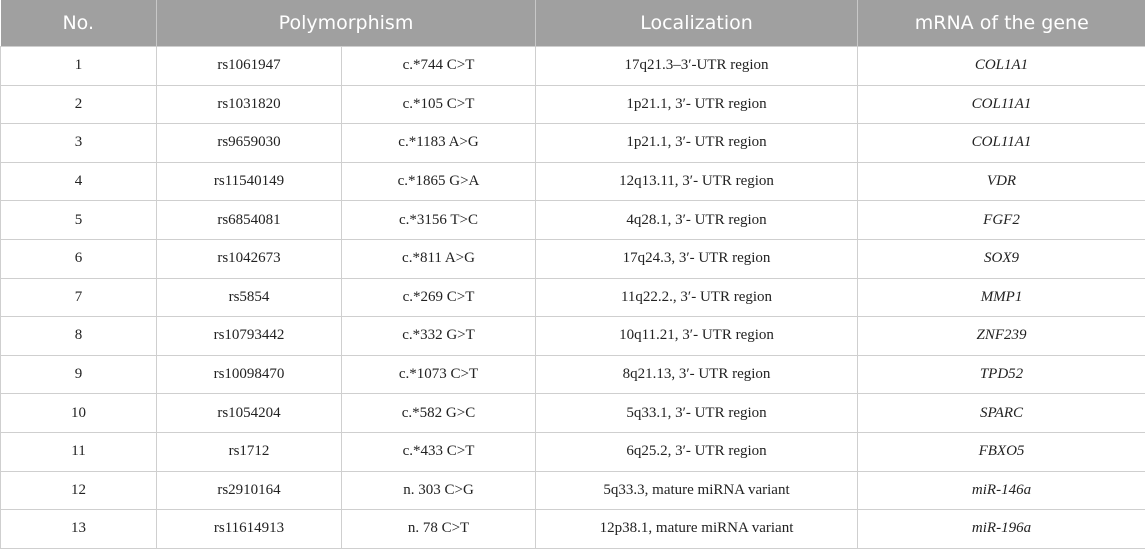 Image resolution: width=1145 pixels, height=549 pixels. I want to click on cell-localization: 12p38.1, mature miRNA variant, so click(697, 529).